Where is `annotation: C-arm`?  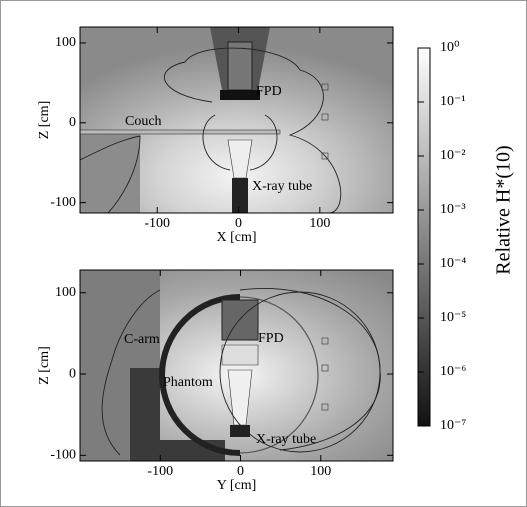
annotation: C-arm is located at coordinates (142, 339).